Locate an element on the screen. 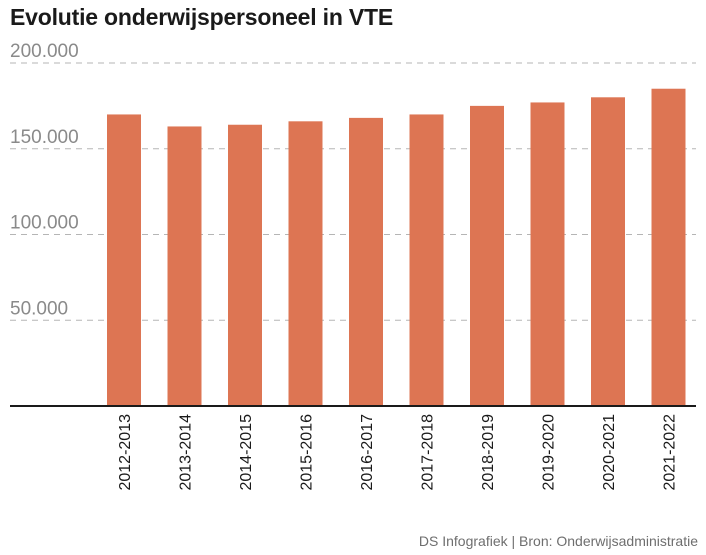 The width and height of the screenshot is (706, 555). x-tick-label: 2018-2019 is located at coordinates (488, 452).